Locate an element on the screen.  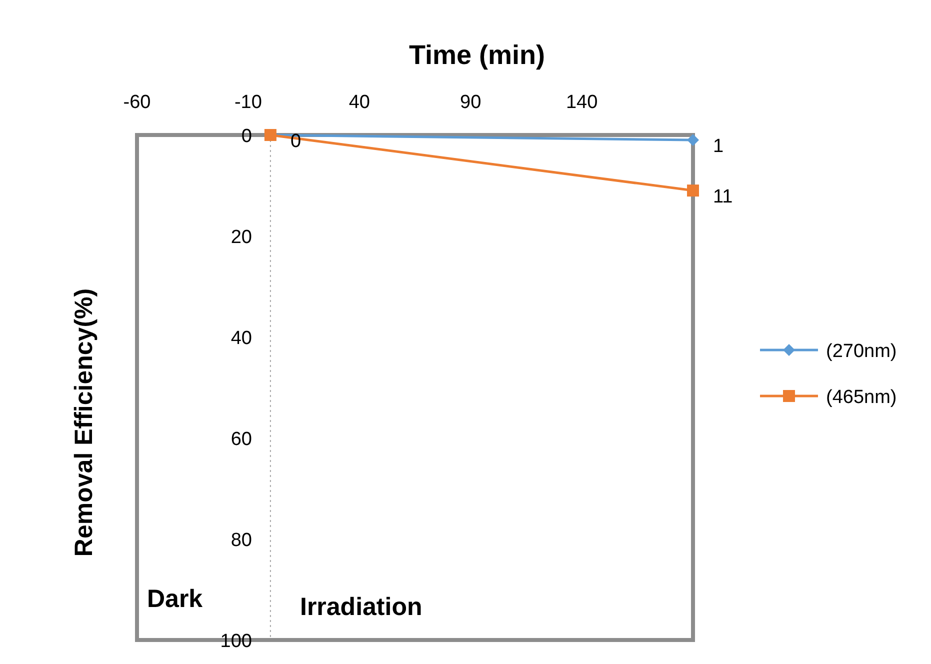
y-axis-title: Removal Efficiency(%) is located at coordinates (84, 422).